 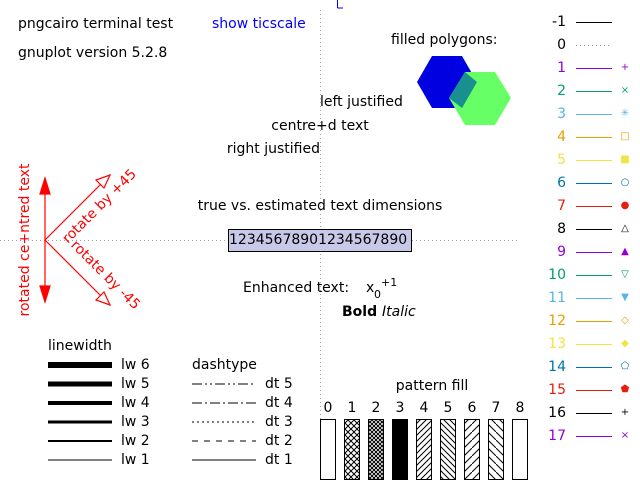 What do you see at coordinates (296, 288) in the screenshot?
I see `enhanced-text-label: Enhanced text:` at bounding box center [296, 288].